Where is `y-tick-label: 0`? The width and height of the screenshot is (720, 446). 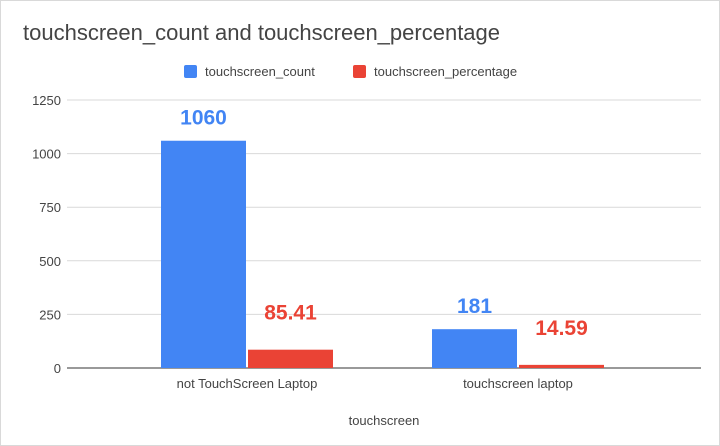 y-tick-label: 0 is located at coordinates (57, 368).